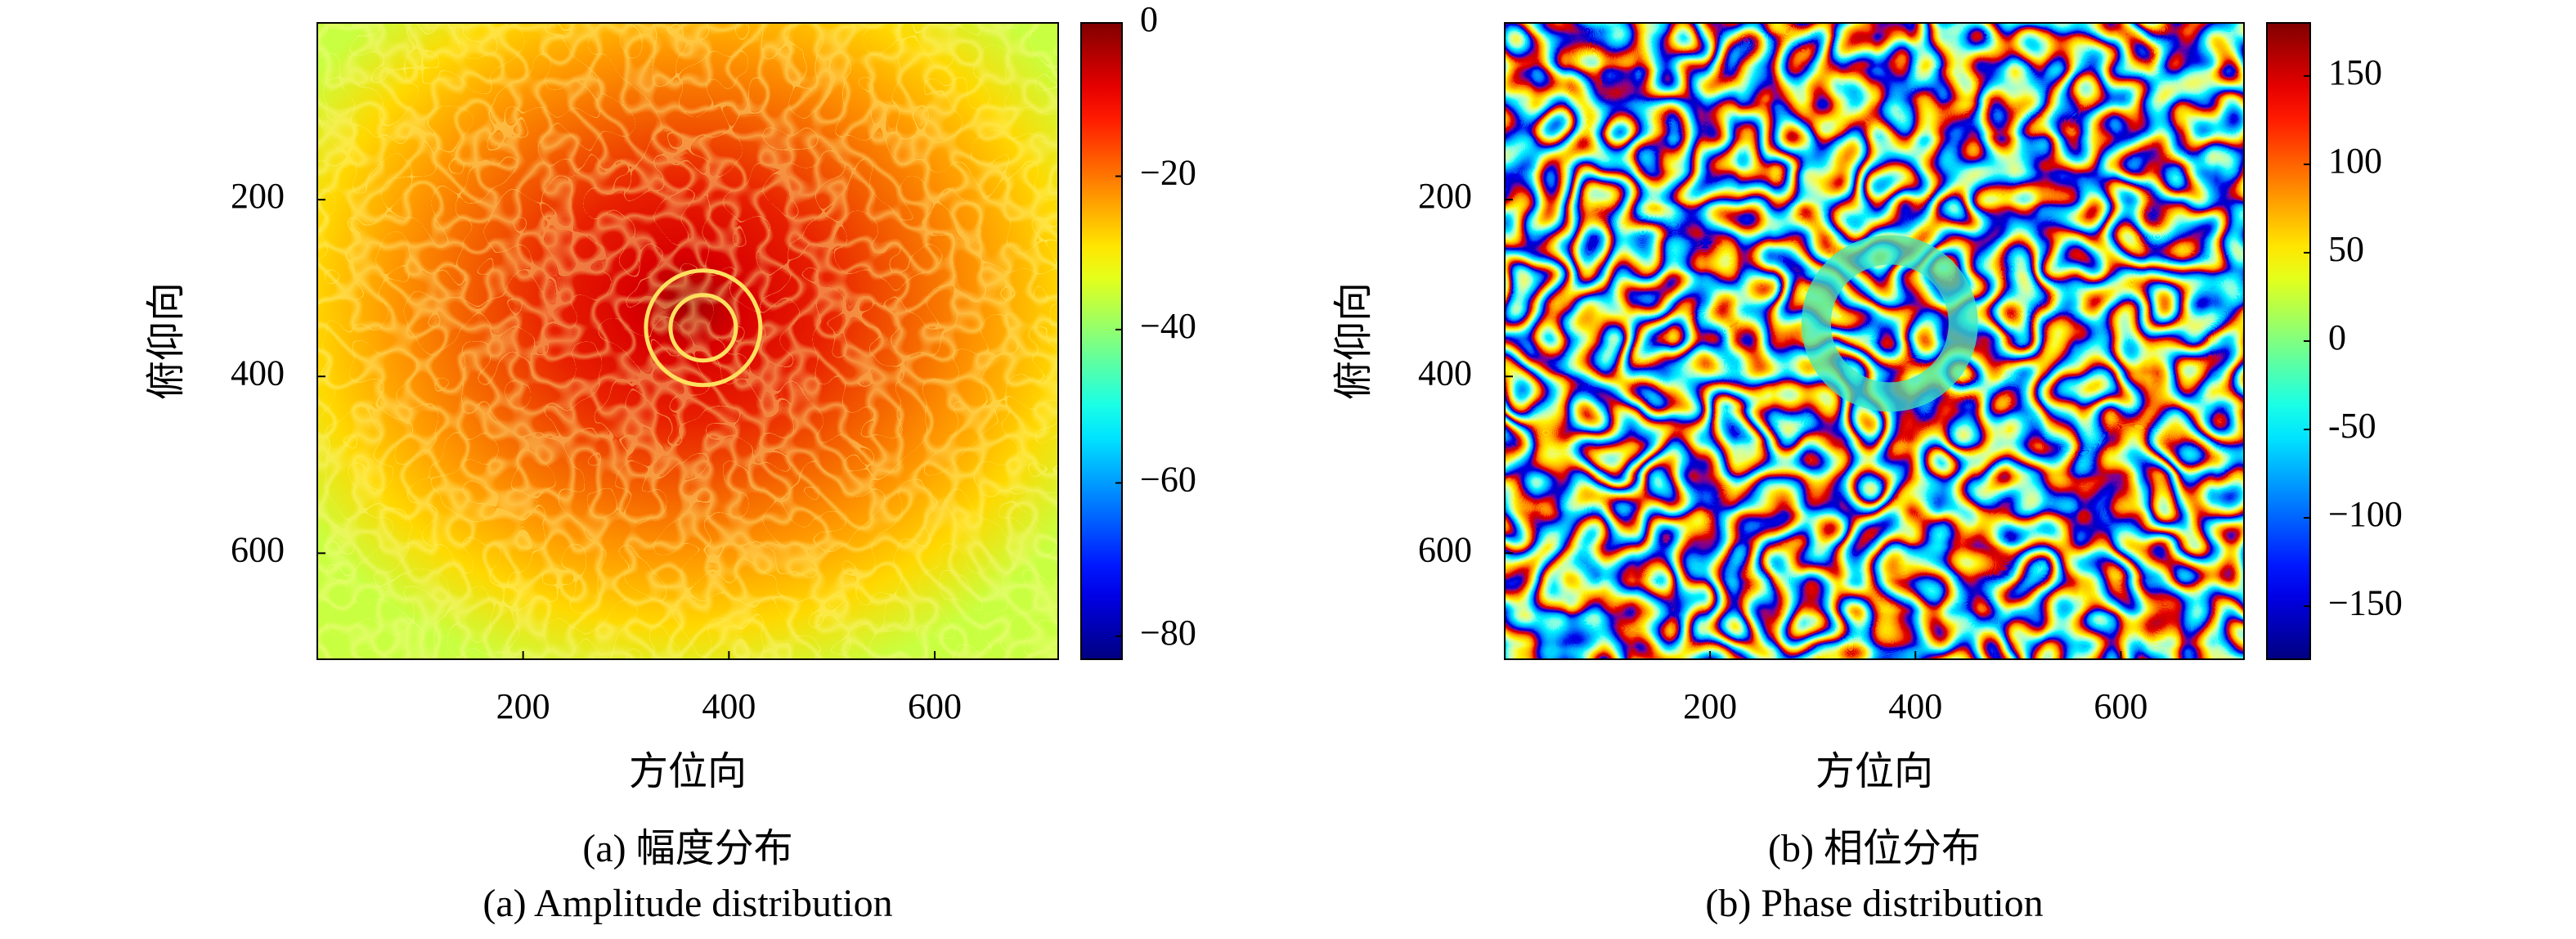 This screenshot has width=2576, height=939. I want to click on colorbar-tick-label: −20, so click(1168, 173).